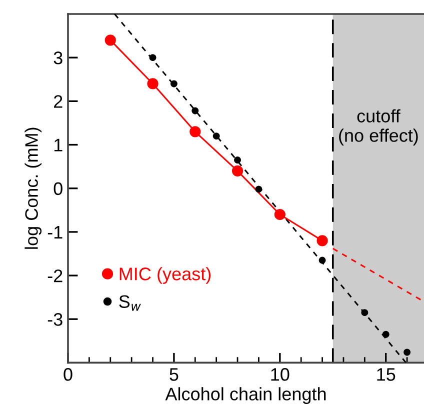  Describe the element at coordinates (58, 101) in the screenshot. I see `y-tick-label: 2` at that location.